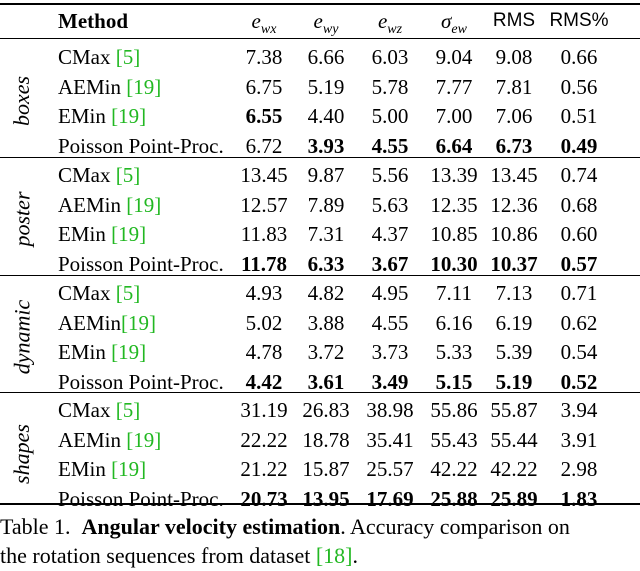 Image resolution: width=640 pixels, height=571 pixels. Describe the element at coordinates (579, 498) in the screenshot. I see `value-cell-col6: 1.83` at that location.